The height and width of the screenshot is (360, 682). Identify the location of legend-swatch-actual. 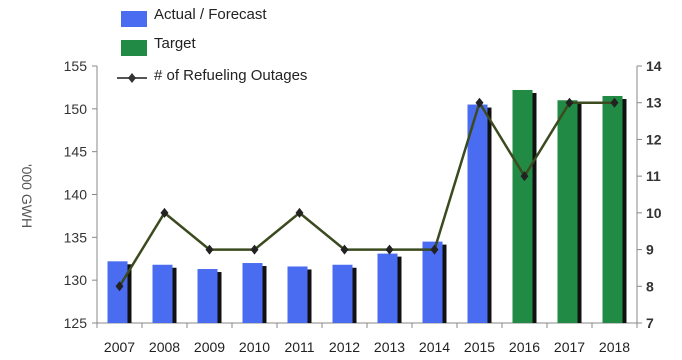
(134, 19).